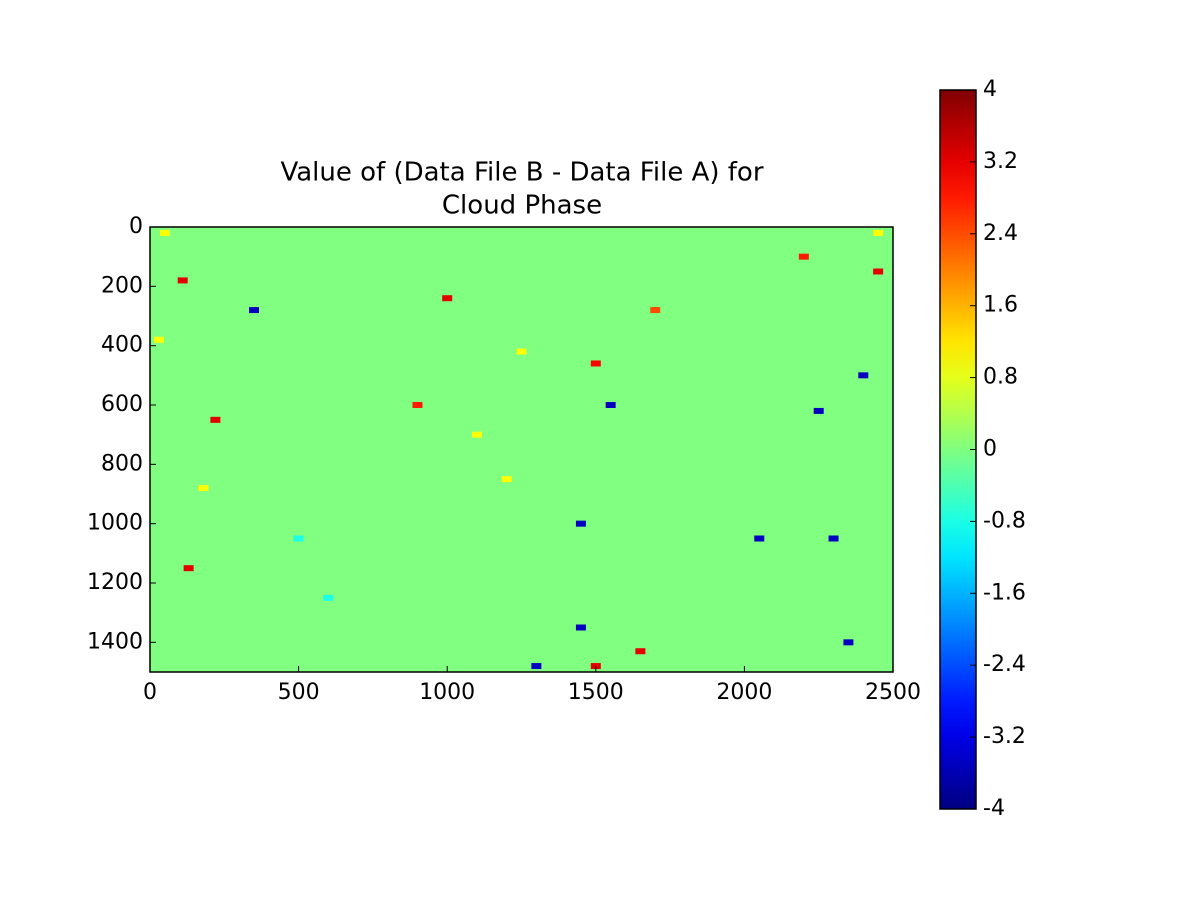  What do you see at coordinates (1000, 161) in the screenshot?
I see `colorbar-tick-label: 3.2` at bounding box center [1000, 161].